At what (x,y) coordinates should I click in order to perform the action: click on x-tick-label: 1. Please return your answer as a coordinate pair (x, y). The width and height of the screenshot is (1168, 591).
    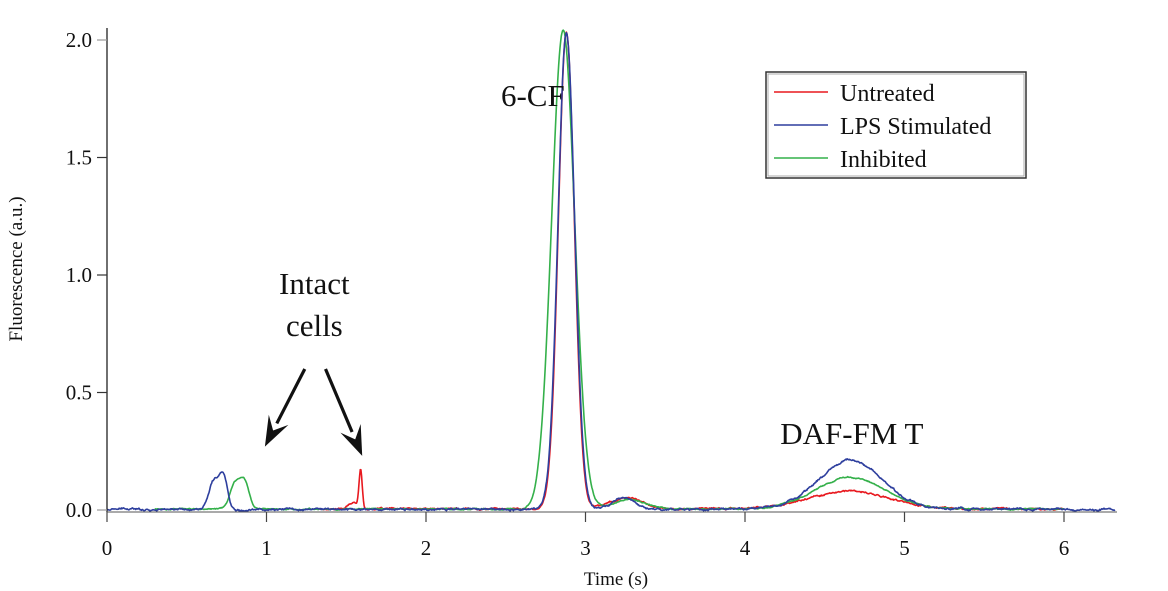
    Looking at the image, I should click on (266, 548).